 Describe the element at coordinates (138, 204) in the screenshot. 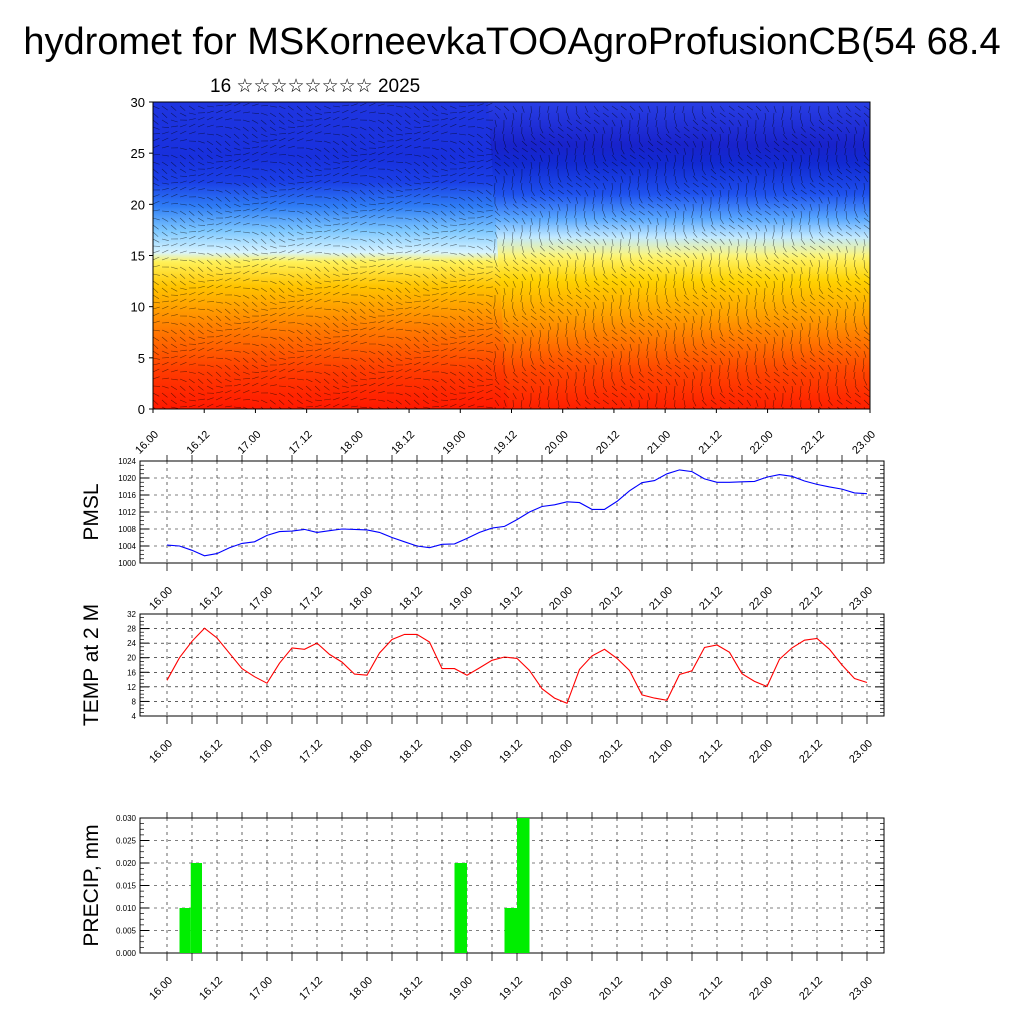

I see `y-tick-label: 20` at that location.